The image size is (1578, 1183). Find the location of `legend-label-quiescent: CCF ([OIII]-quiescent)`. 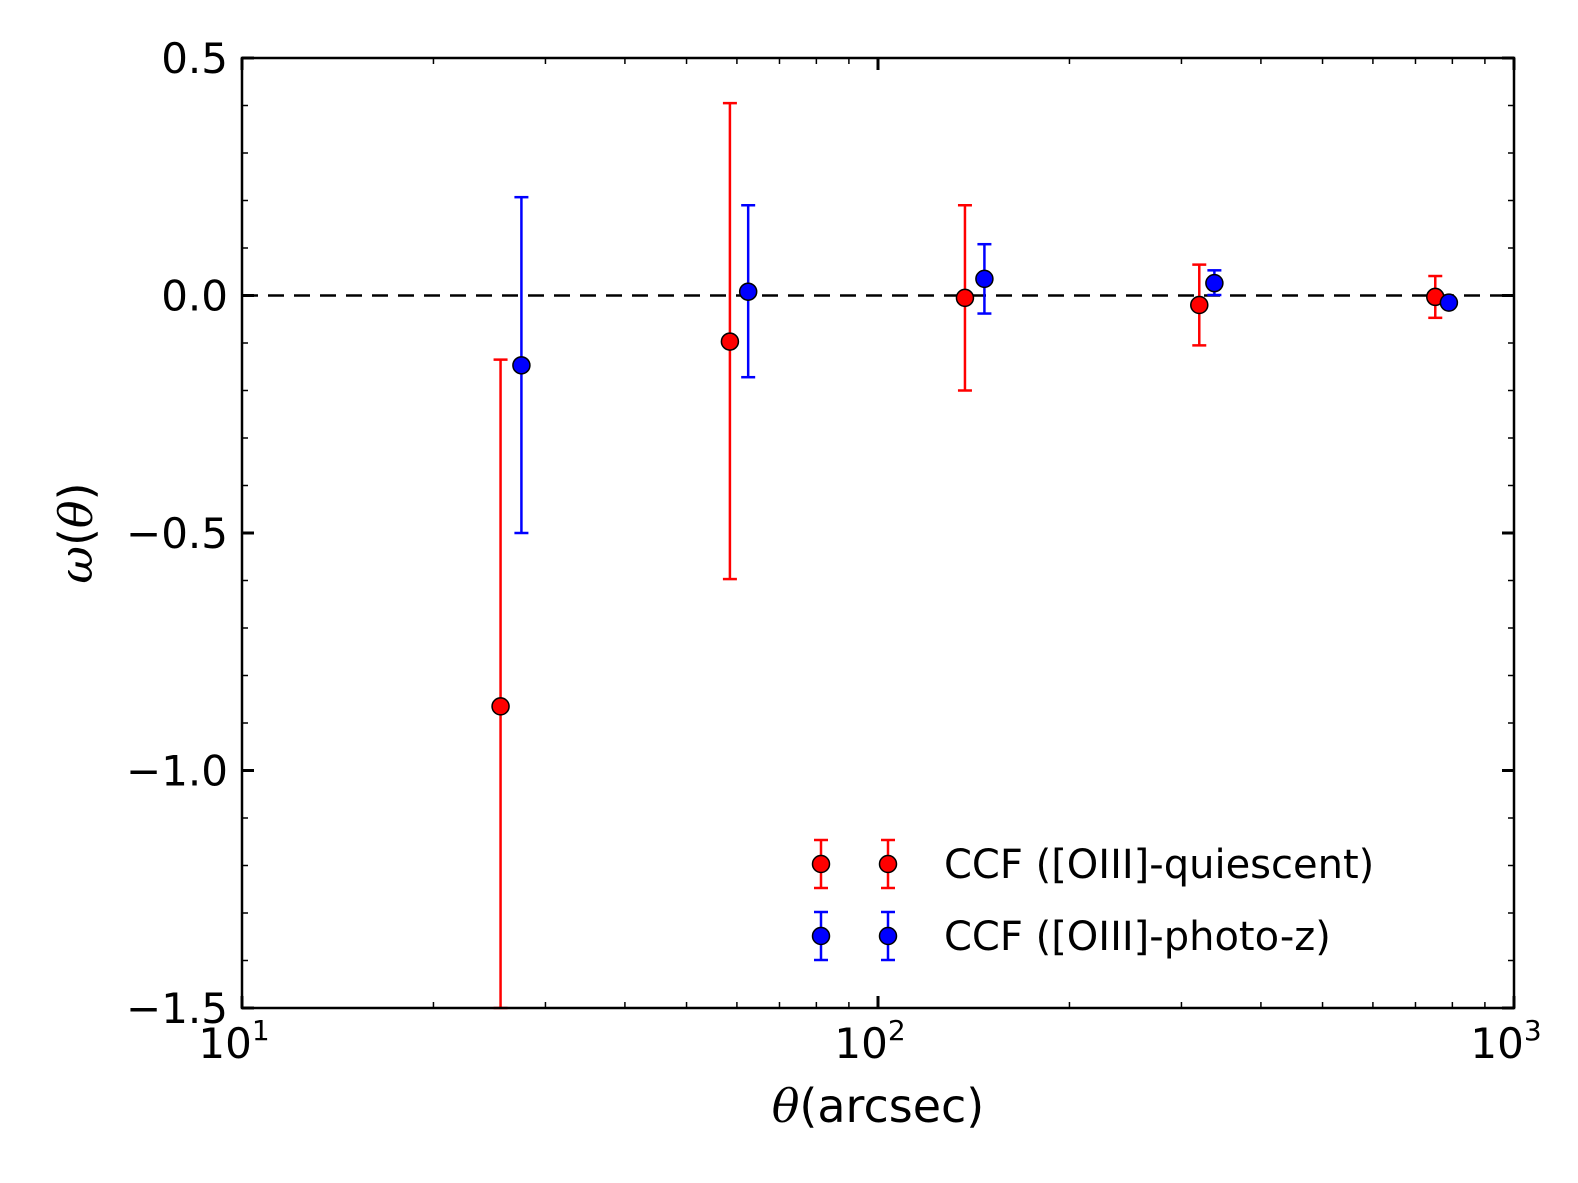

legend-label-quiescent: CCF ([OIII]-quiescent) is located at coordinates (1159, 865).